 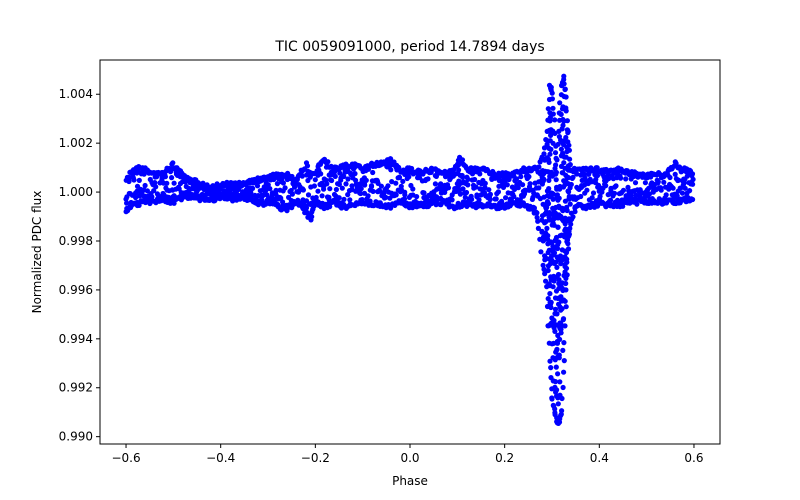 What do you see at coordinates (76, 290) in the screenshot?
I see `y-tick-label: 0.996` at bounding box center [76, 290].